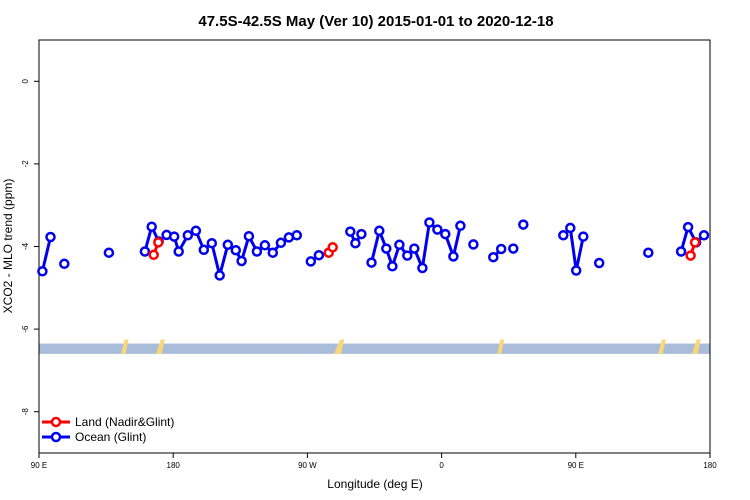 Image resolution: width=750 pixels, height=500 pixels. What do you see at coordinates (8, 246) in the screenshot?
I see `y-axis-label: XCO2 - MLO trend (ppm)` at bounding box center [8, 246].